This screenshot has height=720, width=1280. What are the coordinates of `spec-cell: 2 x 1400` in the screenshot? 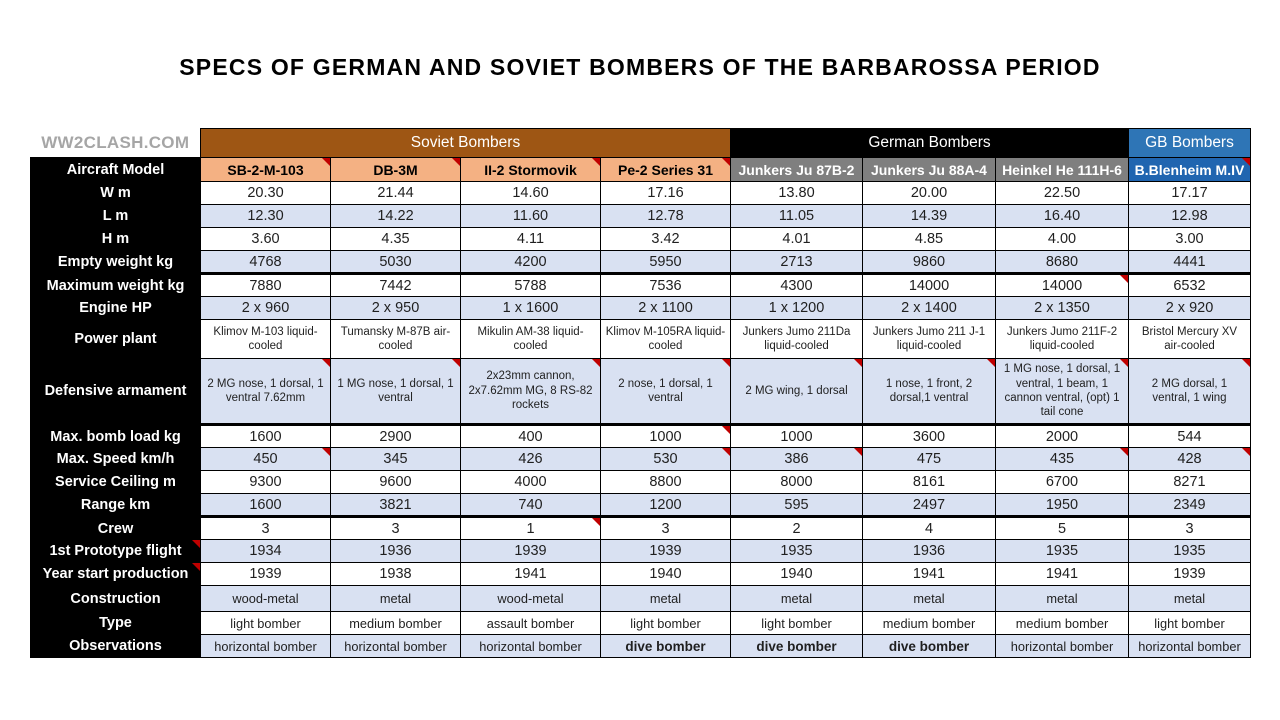 It's located at (929, 308).